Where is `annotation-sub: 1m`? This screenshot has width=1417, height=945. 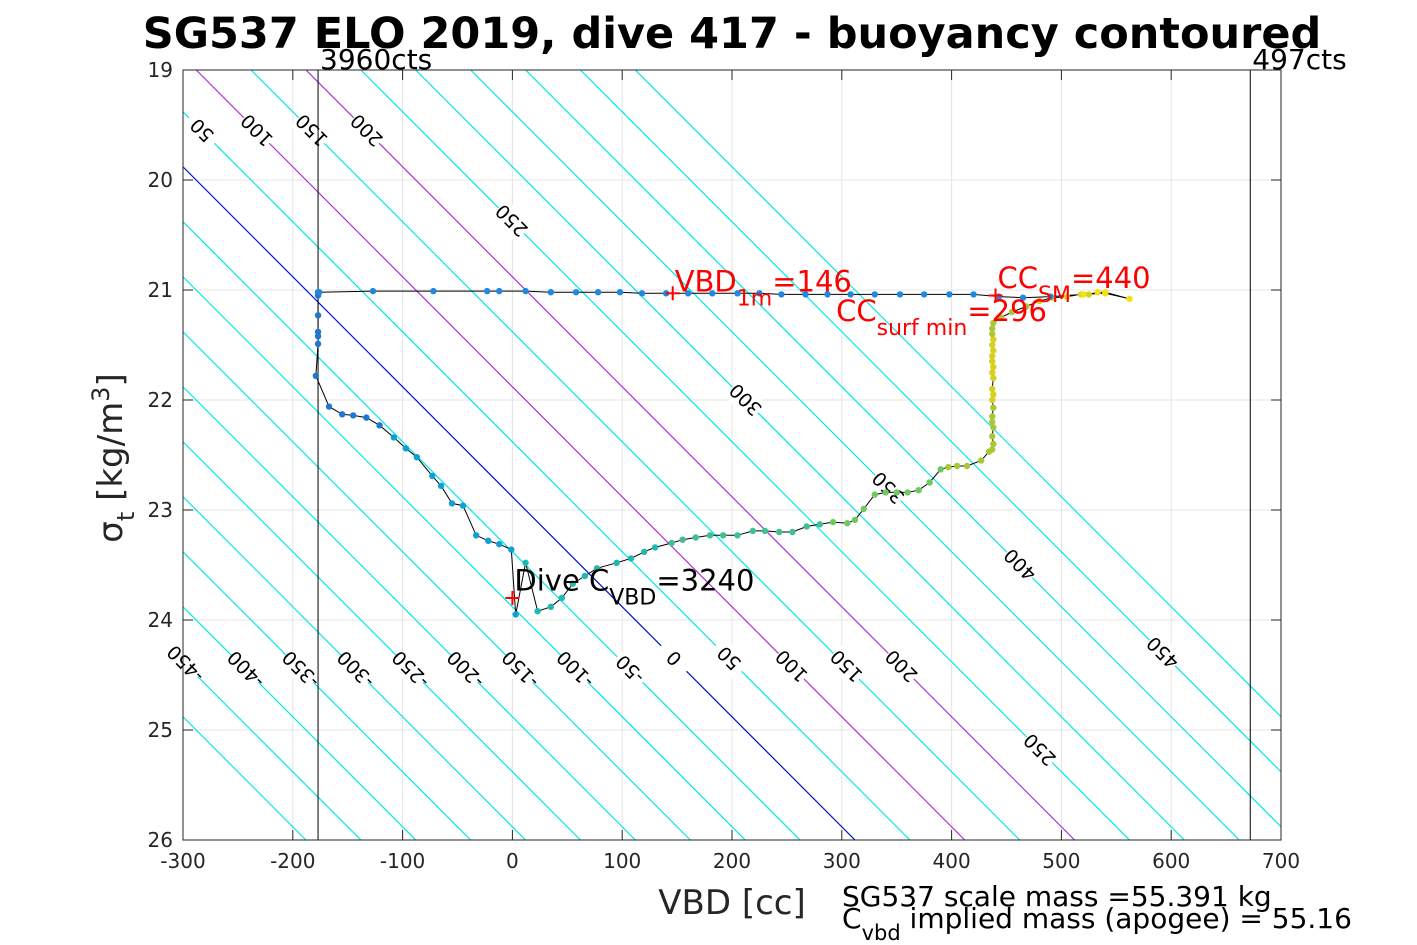 annotation-sub: 1m is located at coordinates (754, 298).